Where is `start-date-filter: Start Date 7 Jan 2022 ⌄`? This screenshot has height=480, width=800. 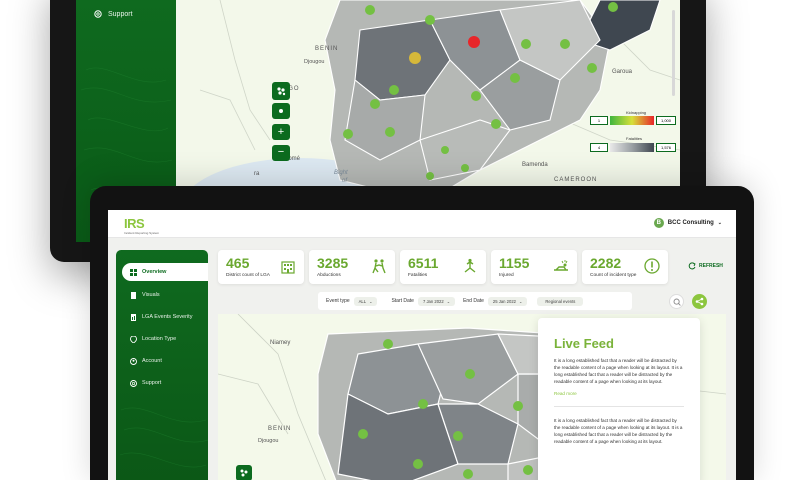 start-date-filter: Start Date 7 Jan 2022 ⌄ is located at coordinates (423, 301).